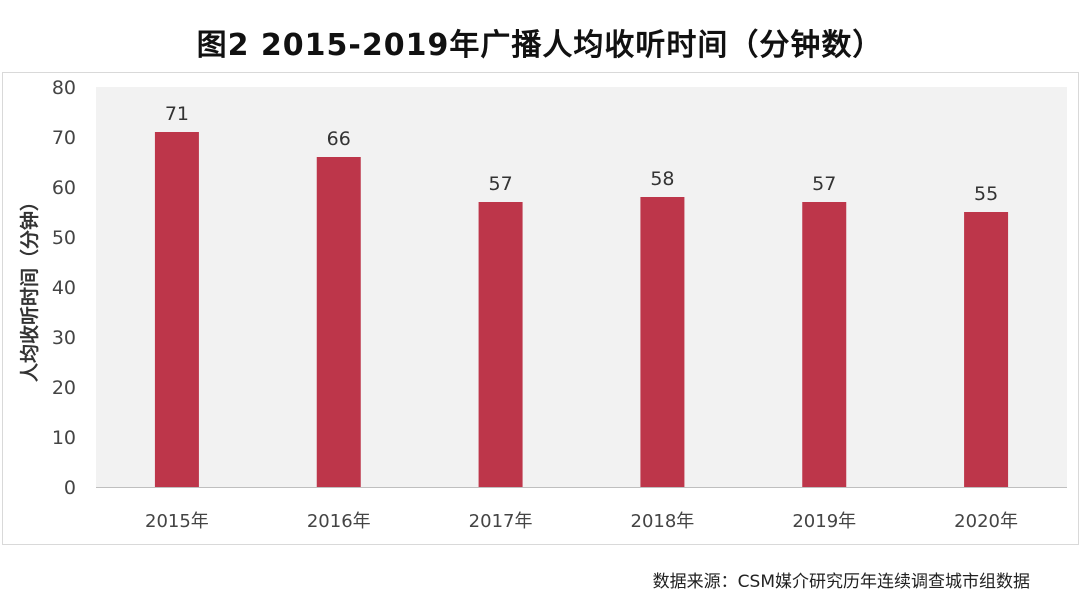 The height and width of the screenshot is (608, 1080). Describe the element at coordinates (64, 338) in the screenshot. I see `y-tick-label: 30` at that location.